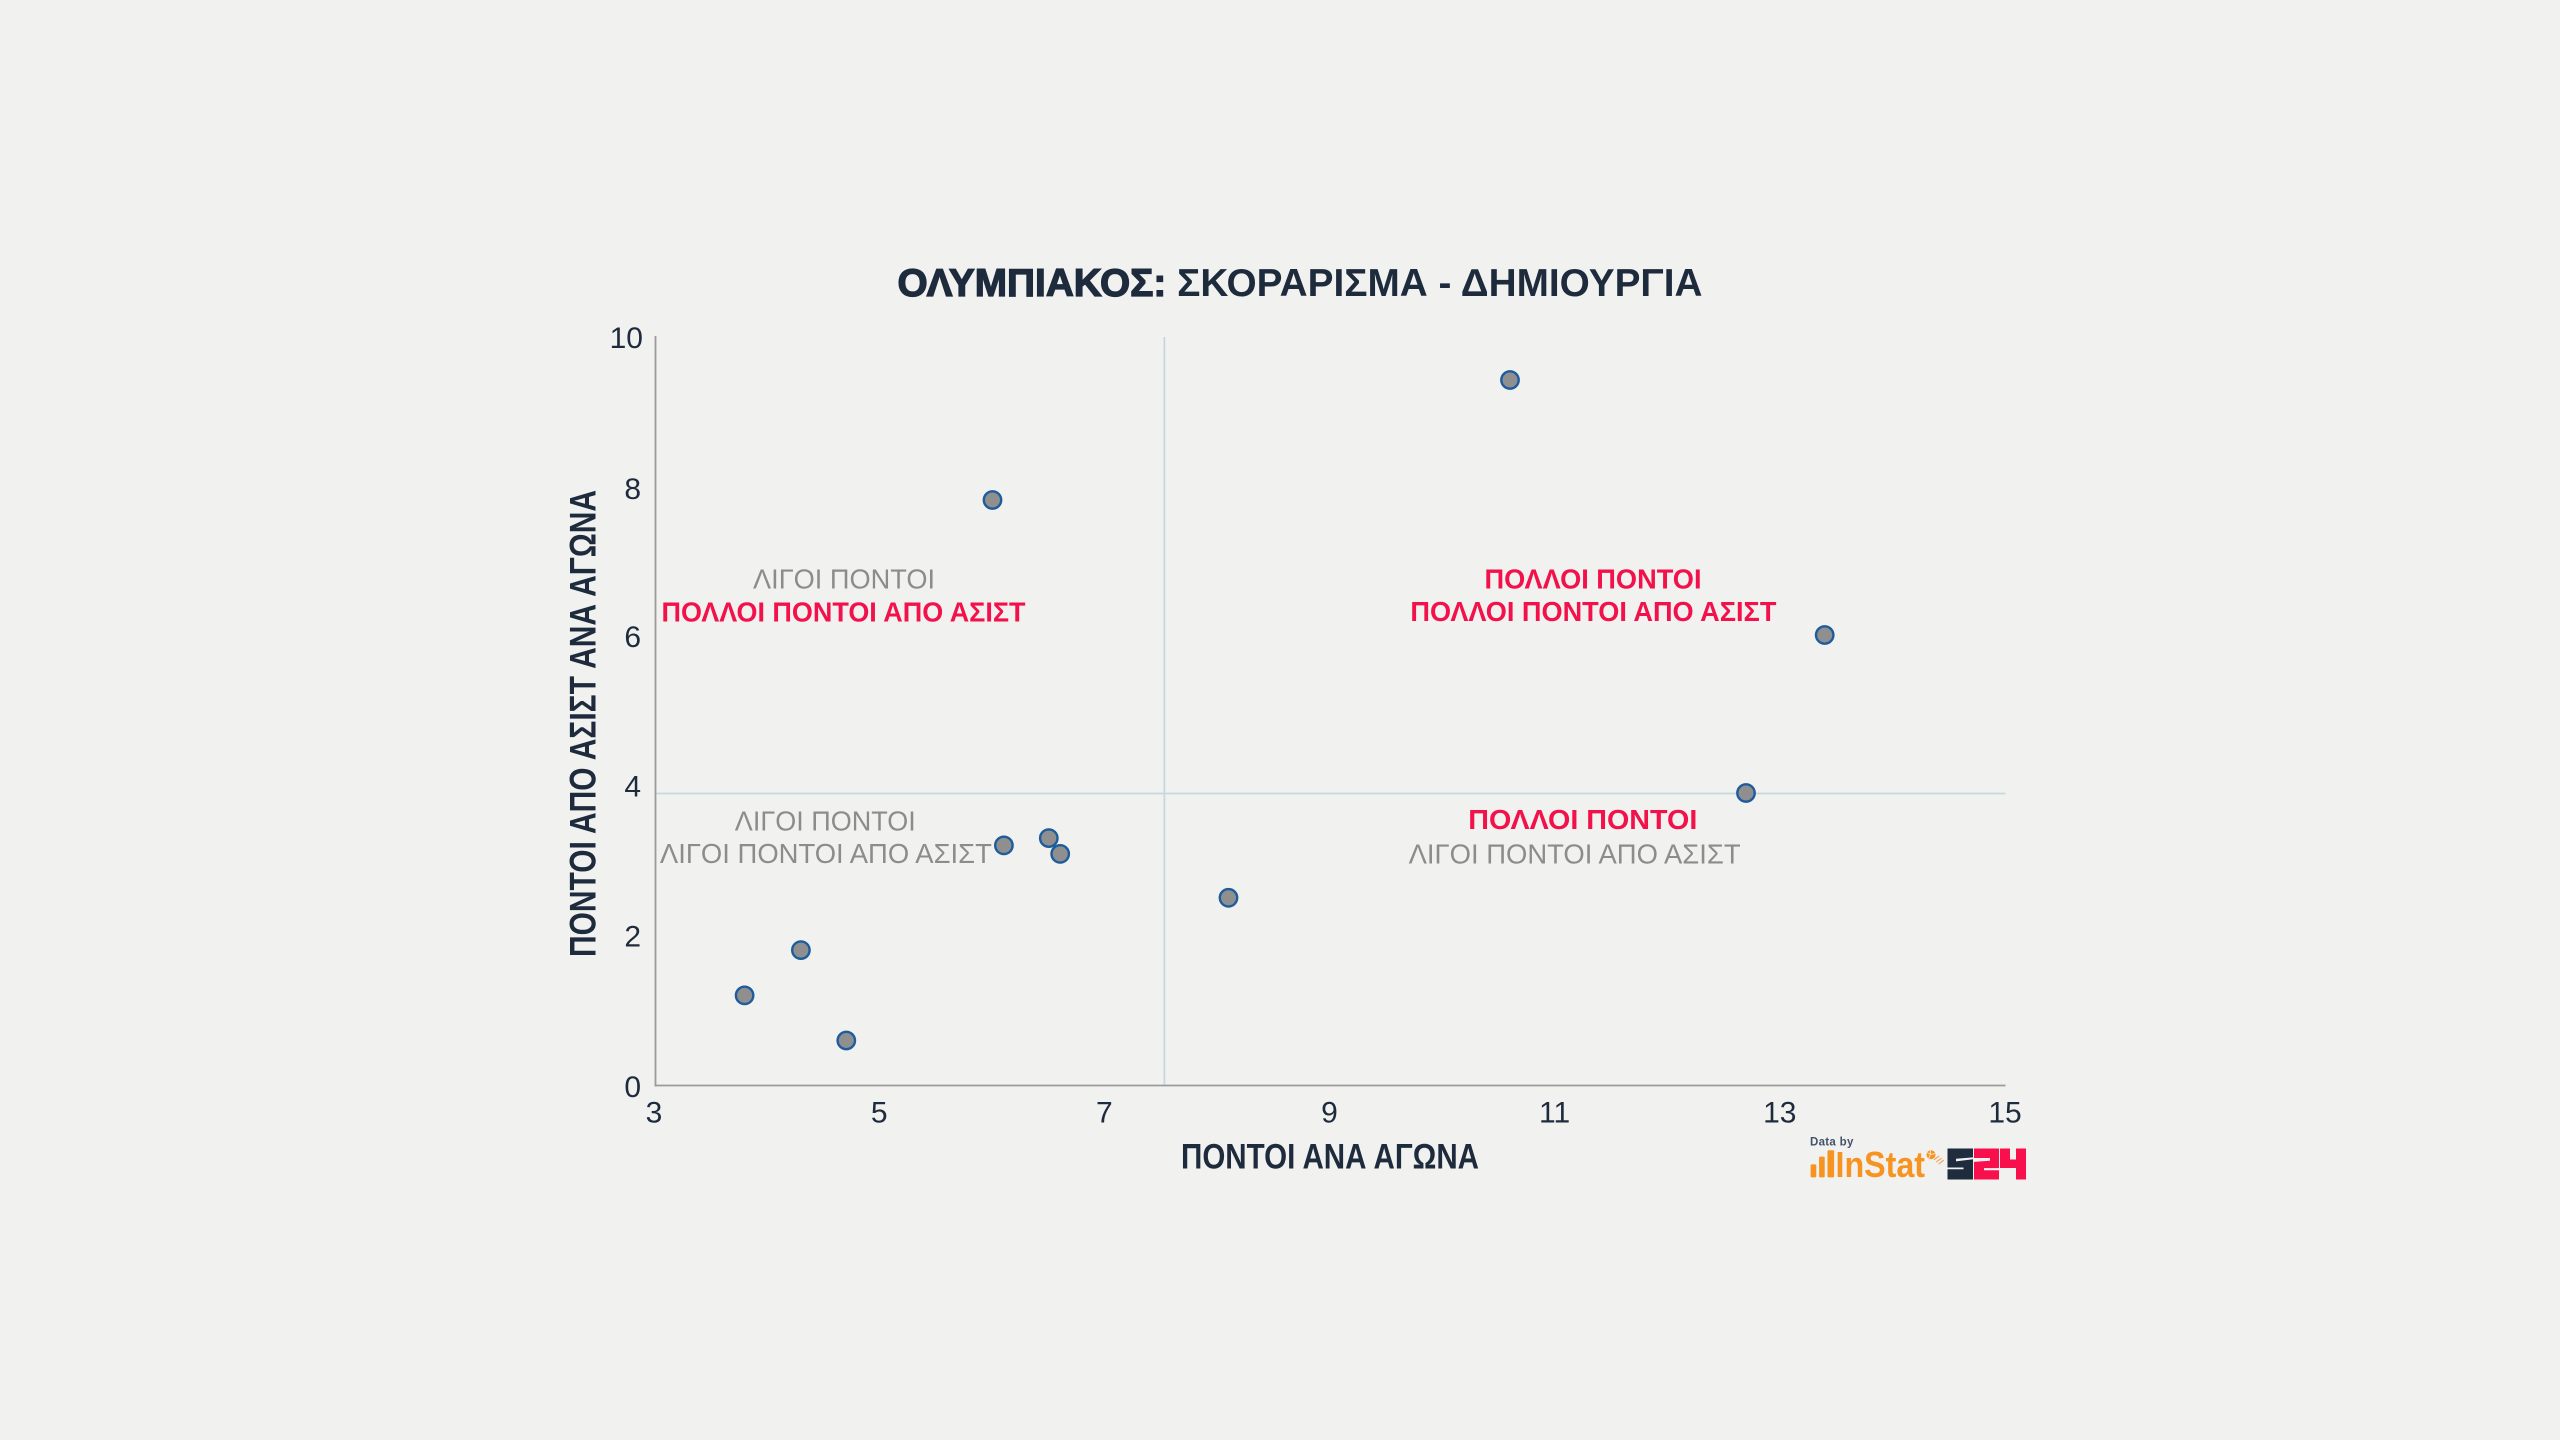 Image resolution: width=2560 pixels, height=1440 pixels. I want to click on svg-text: 10, so click(626, 338).